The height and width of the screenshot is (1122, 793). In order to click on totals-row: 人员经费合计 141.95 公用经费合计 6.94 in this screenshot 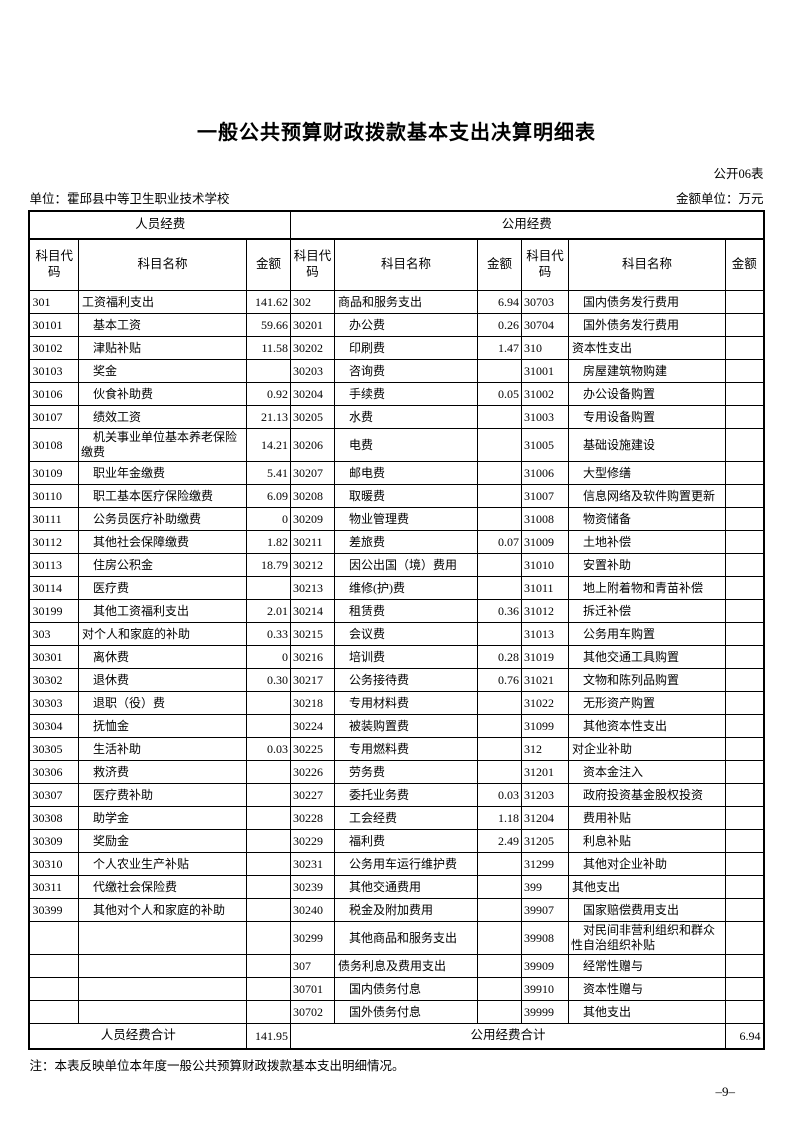, I will do `click(396, 1036)`.